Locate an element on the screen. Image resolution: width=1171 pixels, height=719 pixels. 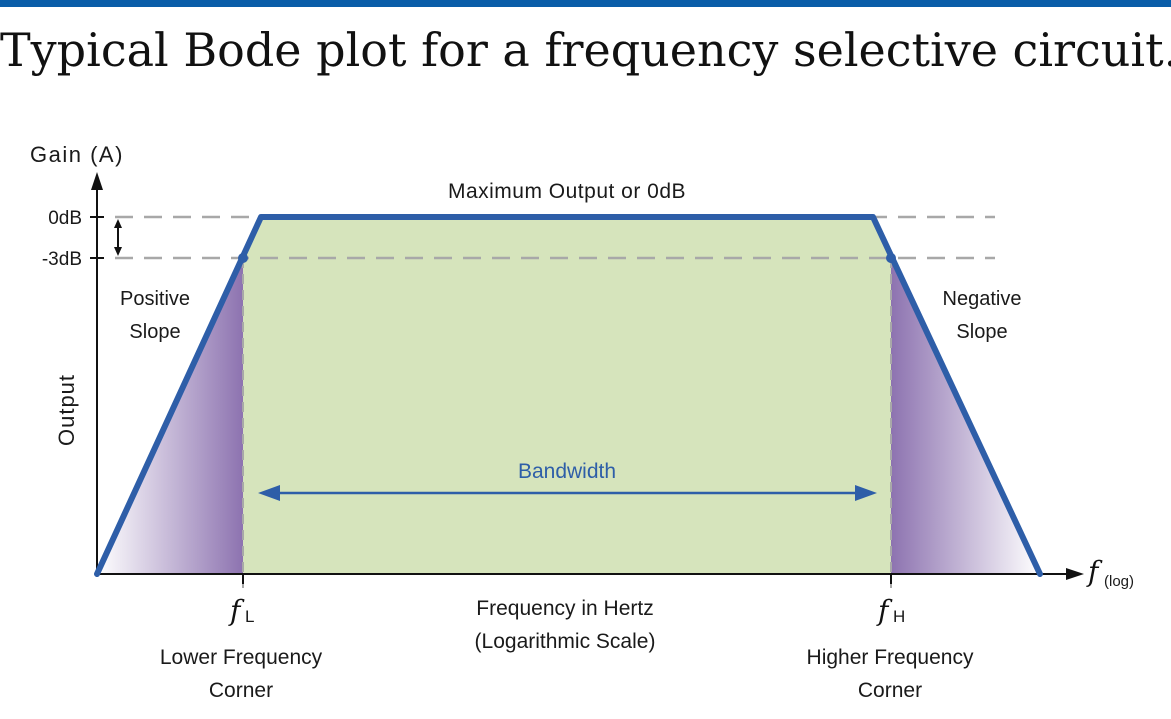
three-db-difference-arrow is located at coordinates (118, 237).